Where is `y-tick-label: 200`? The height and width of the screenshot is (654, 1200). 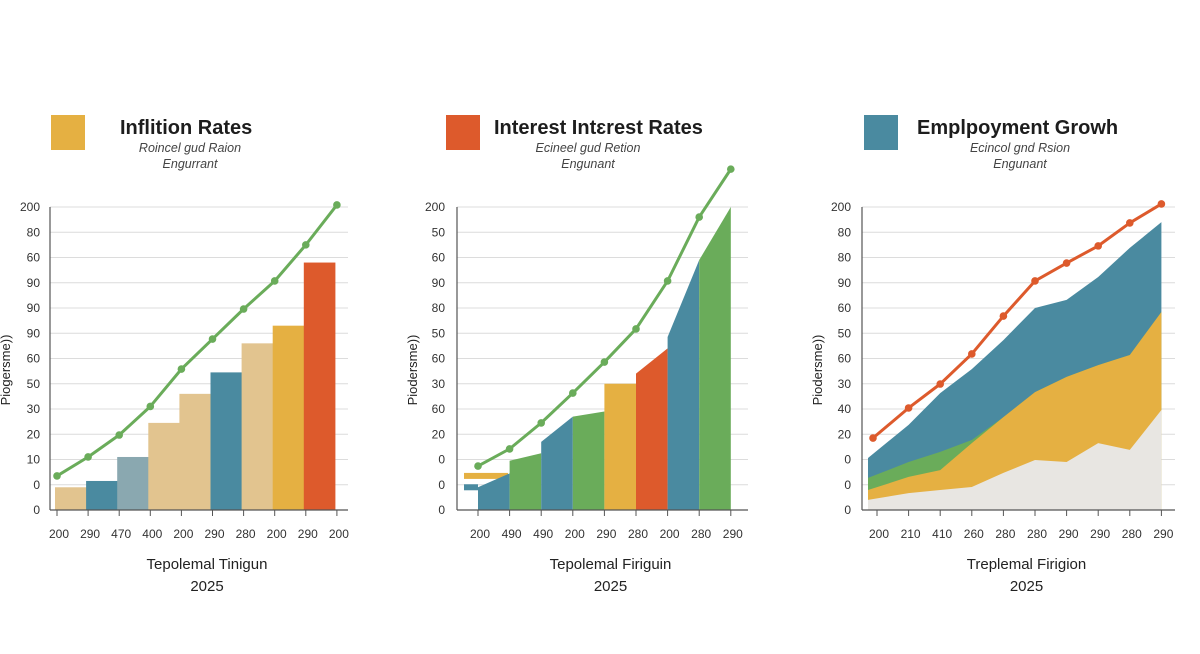
y-tick-label: 200 is located at coordinates (435, 207).